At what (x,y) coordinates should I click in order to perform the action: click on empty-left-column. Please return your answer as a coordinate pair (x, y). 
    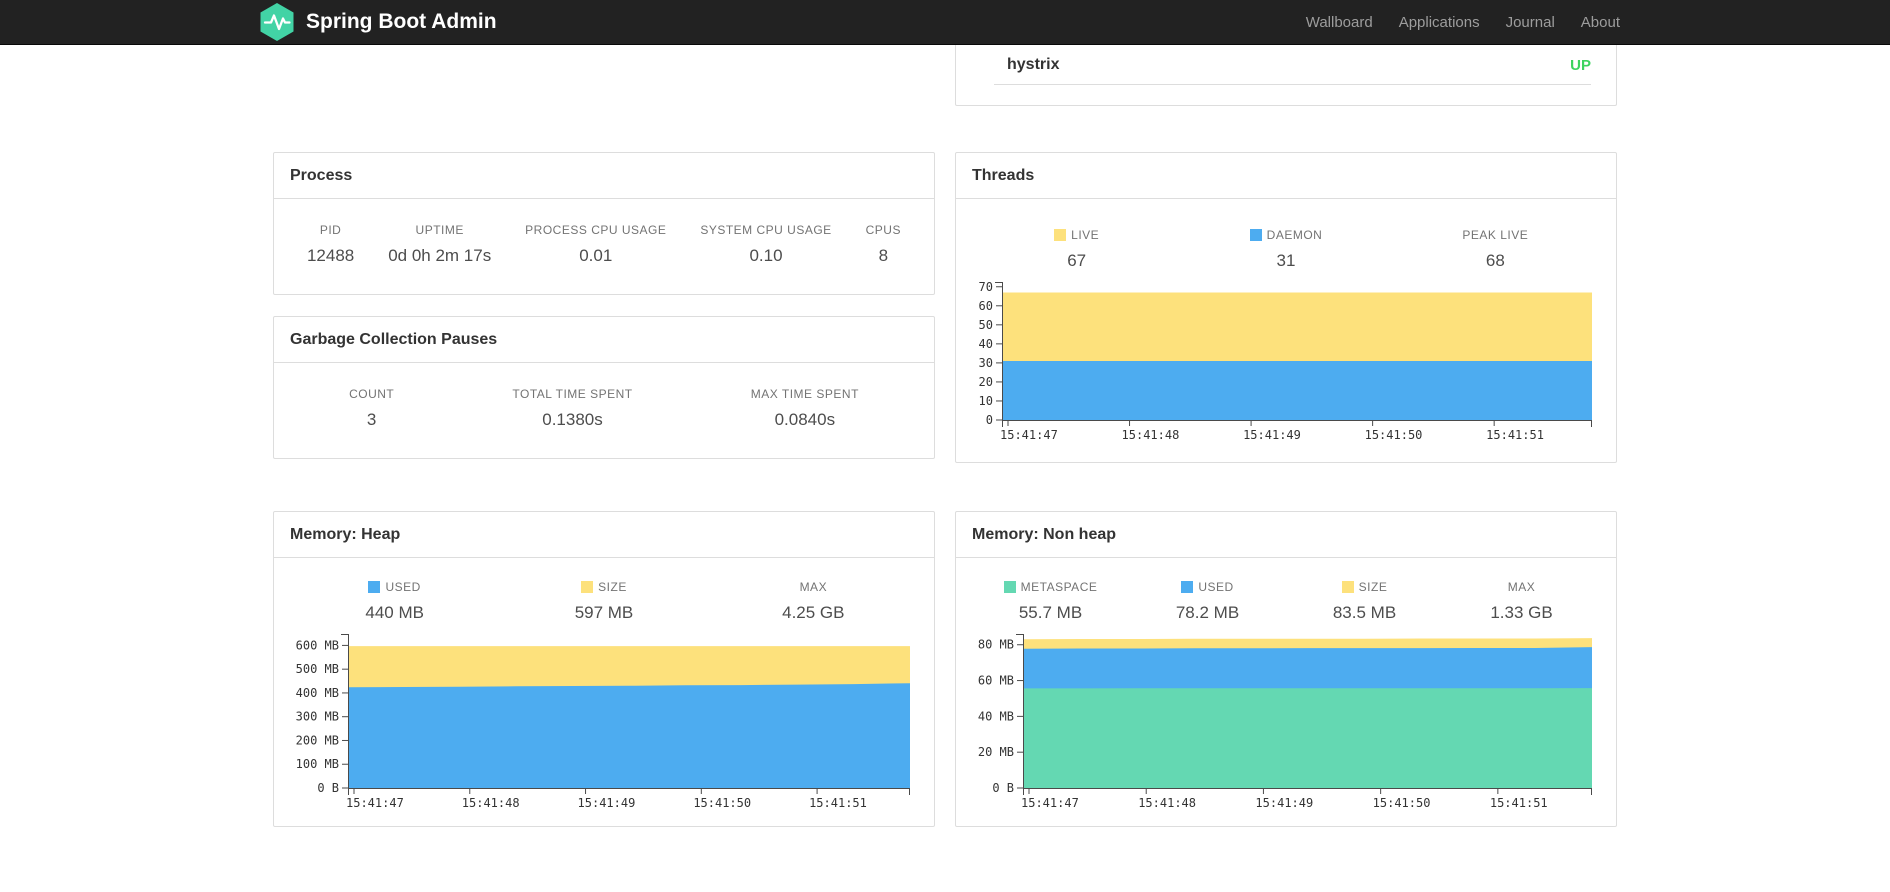
    Looking at the image, I should click on (604, 75).